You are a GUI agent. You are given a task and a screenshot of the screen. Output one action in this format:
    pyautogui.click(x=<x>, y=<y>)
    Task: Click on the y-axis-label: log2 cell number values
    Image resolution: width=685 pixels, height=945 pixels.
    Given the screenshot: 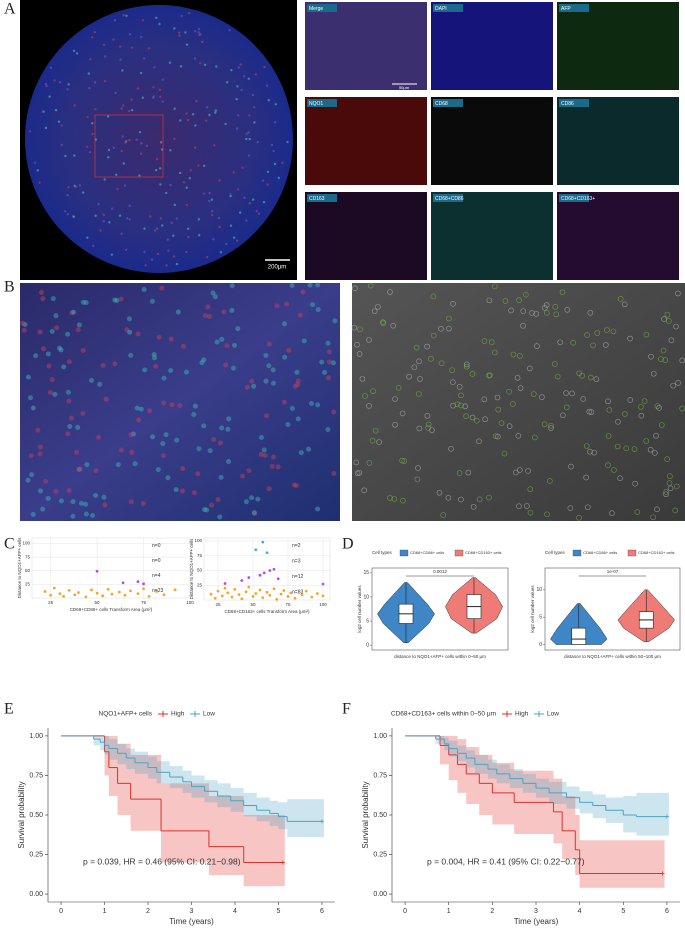 What is the action you would take?
    pyautogui.click(x=532, y=609)
    